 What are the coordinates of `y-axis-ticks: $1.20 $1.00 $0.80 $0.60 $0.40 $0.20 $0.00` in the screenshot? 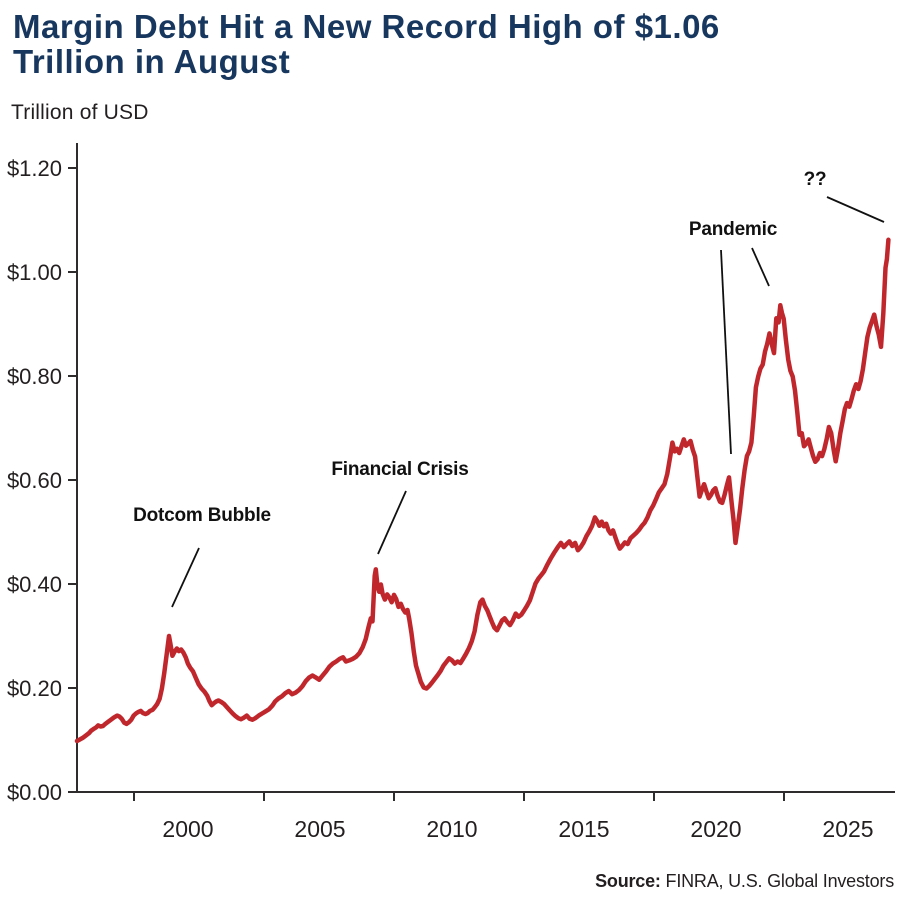 It's located at (42, 480).